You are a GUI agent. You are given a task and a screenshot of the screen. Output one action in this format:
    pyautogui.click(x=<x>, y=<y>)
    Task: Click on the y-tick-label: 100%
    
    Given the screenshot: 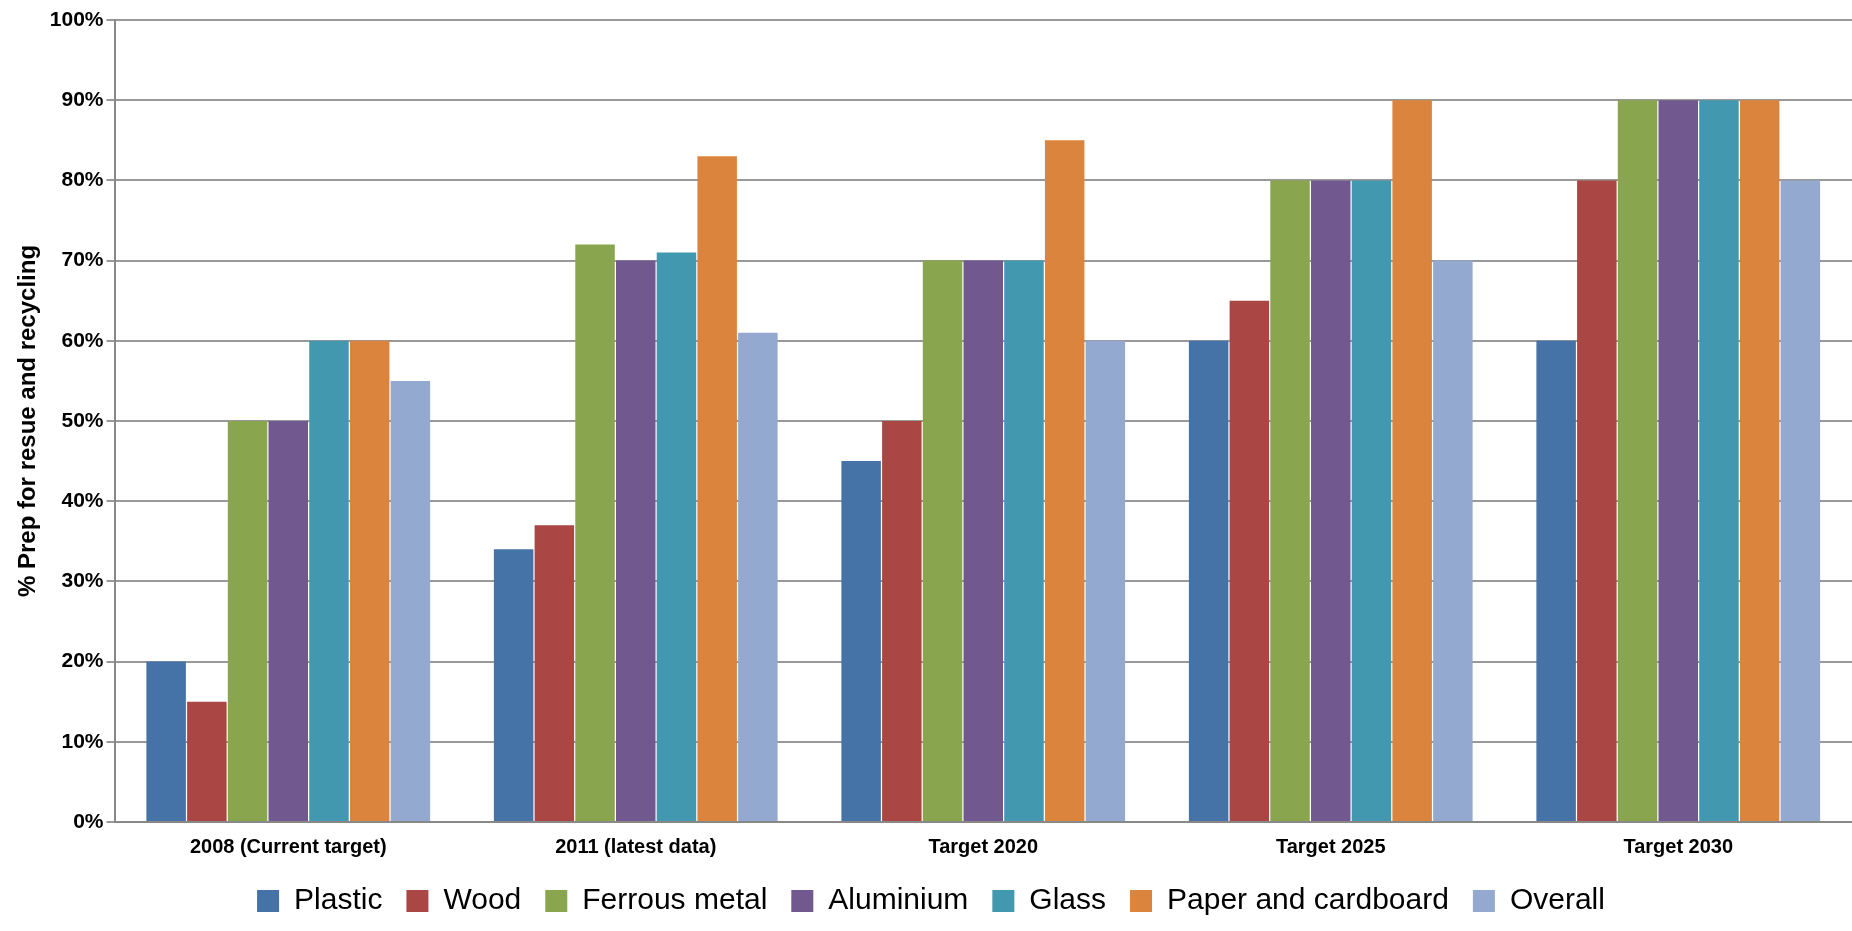 What is the action you would take?
    pyautogui.click(x=76, y=18)
    